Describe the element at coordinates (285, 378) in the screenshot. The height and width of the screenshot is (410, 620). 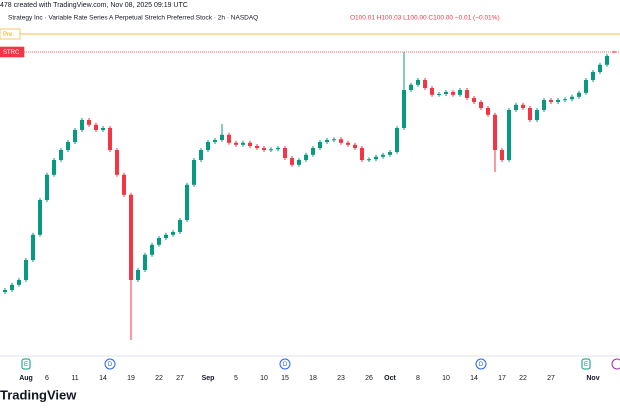
I see `x-tick-label: 15` at that location.